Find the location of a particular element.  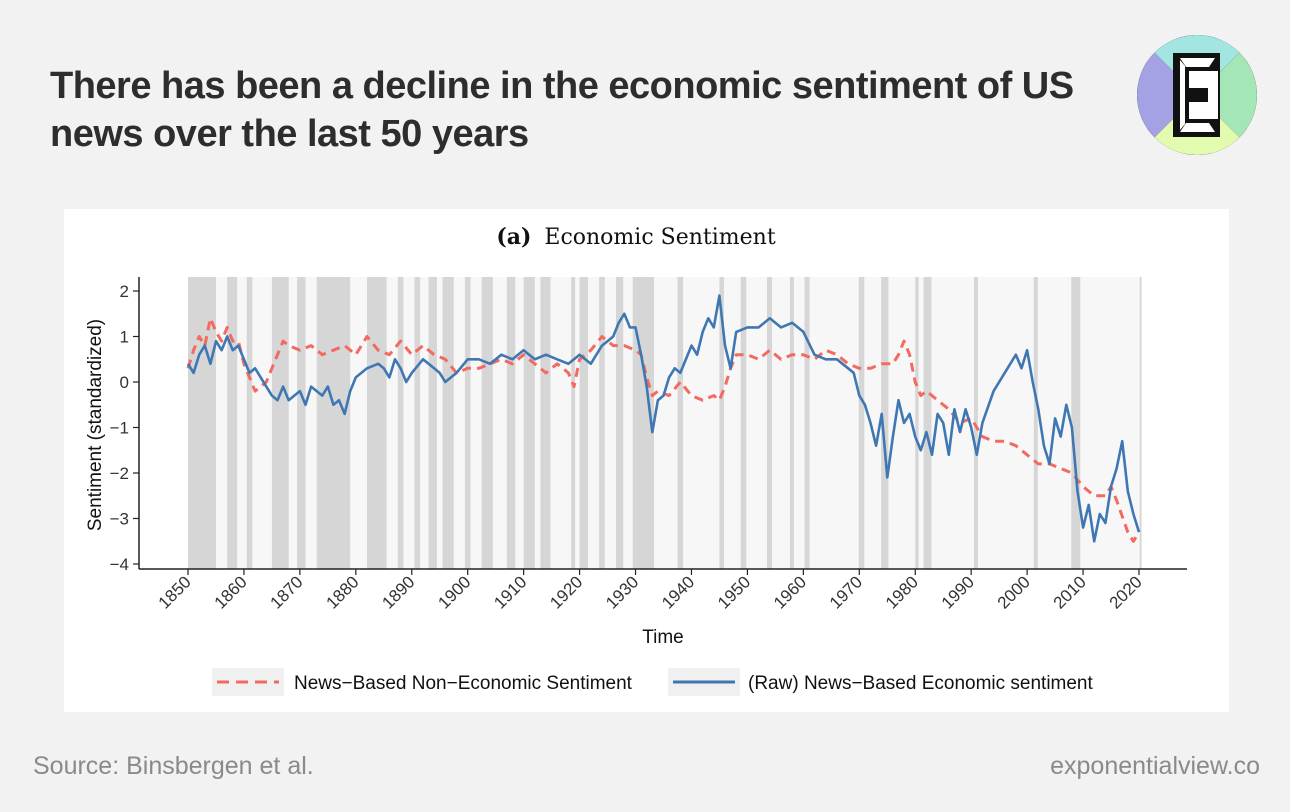

x-tick-label: 1960 is located at coordinates (790, 592).